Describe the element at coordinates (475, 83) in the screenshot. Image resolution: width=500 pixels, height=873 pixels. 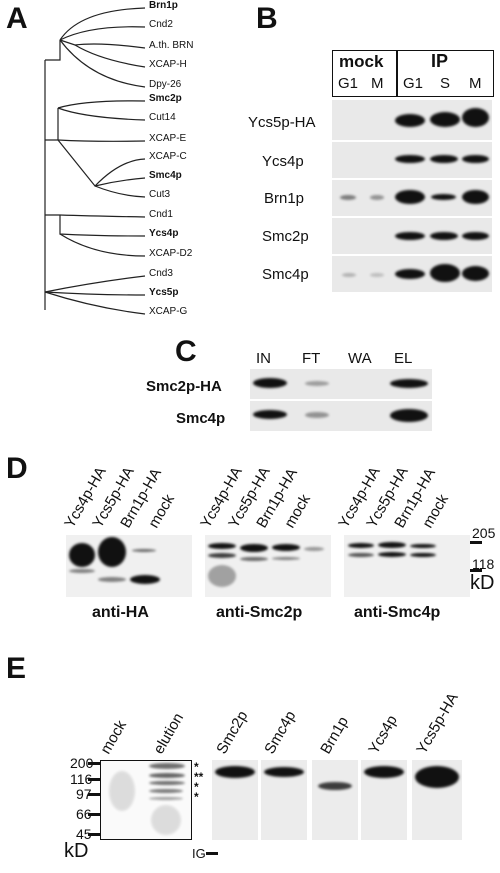
I see `lane-ip-m: M` at that location.